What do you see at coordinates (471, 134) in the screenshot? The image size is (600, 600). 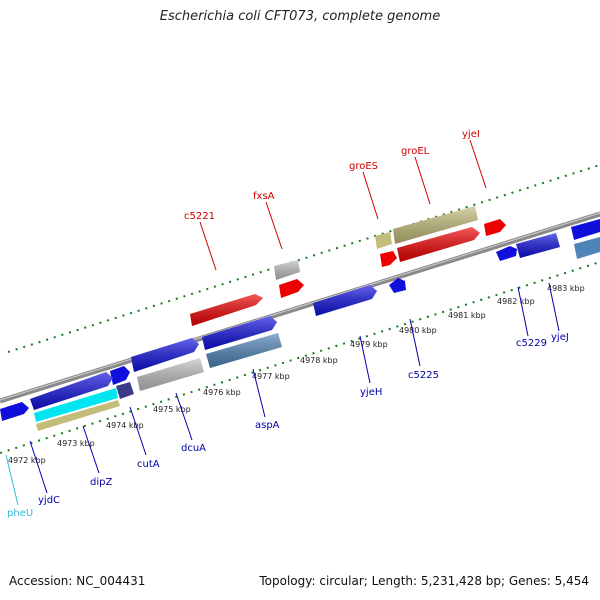 I see `gene-label-yjei: yjeI` at bounding box center [471, 134].